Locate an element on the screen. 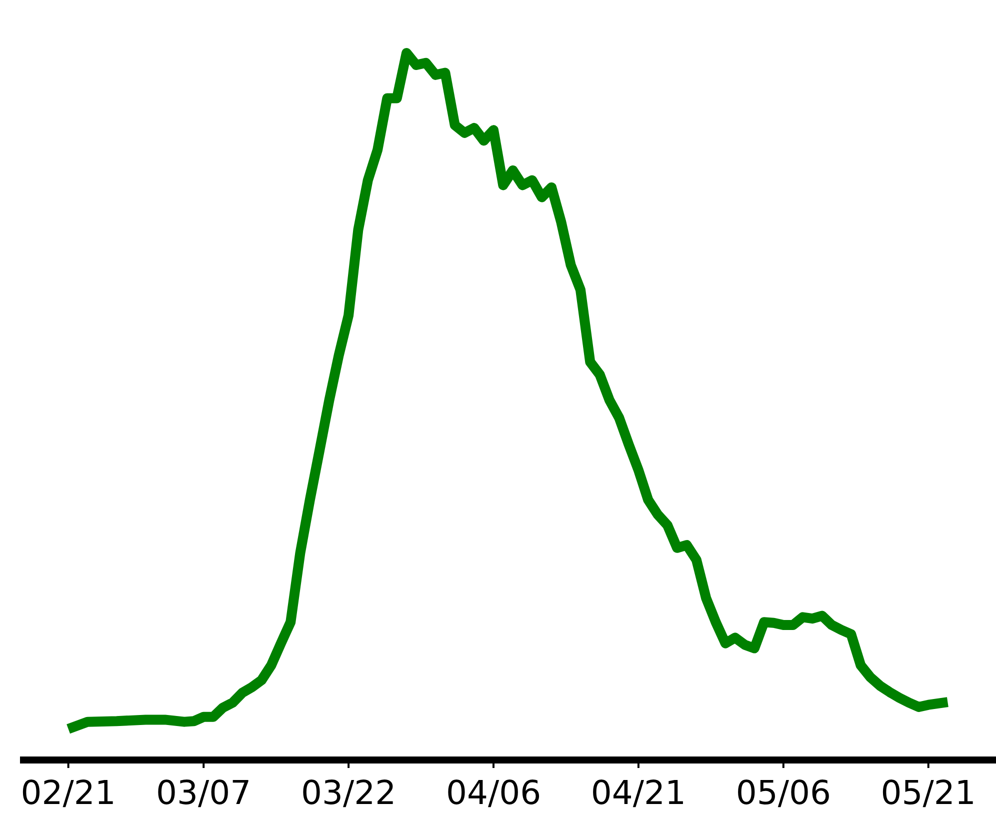  x-tick-label: 05/21 is located at coordinates (928, 792).